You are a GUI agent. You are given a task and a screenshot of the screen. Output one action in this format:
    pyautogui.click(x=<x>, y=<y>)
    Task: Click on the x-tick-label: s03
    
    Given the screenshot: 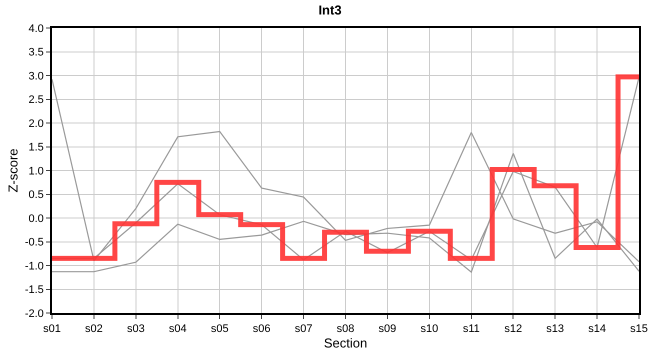 What is the action you would take?
    pyautogui.click(x=135, y=329)
    